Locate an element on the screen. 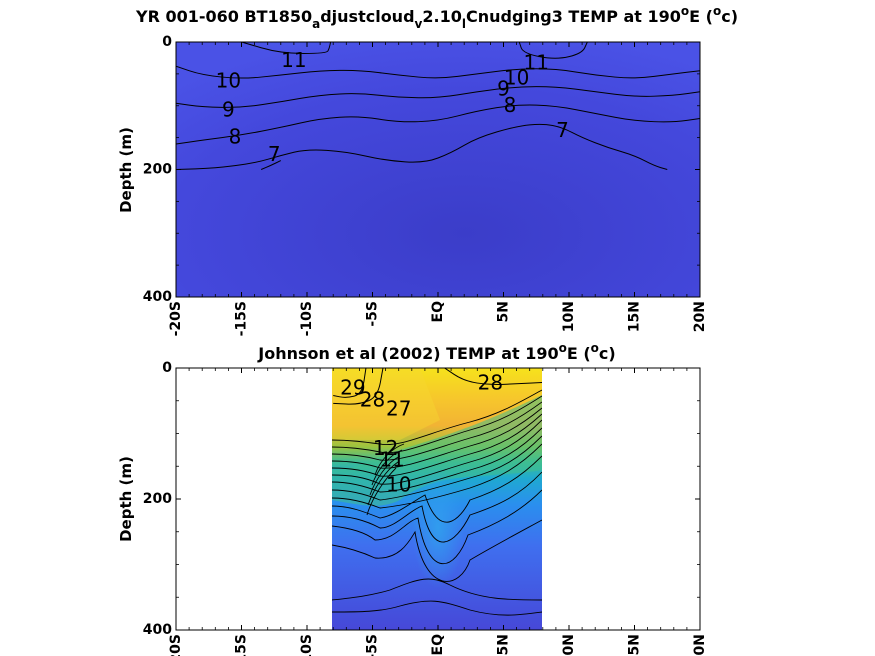  thermocline-contour-steep is located at coordinates (385, 479).